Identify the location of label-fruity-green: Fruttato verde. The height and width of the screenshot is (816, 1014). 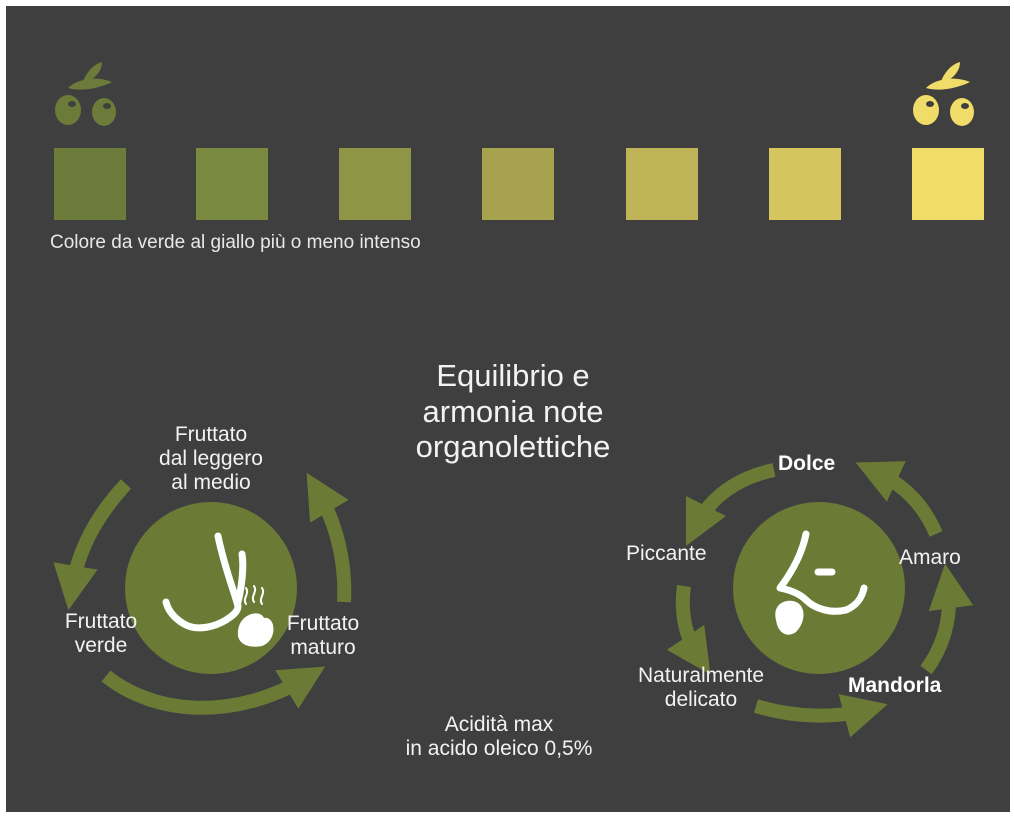
(101, 634).